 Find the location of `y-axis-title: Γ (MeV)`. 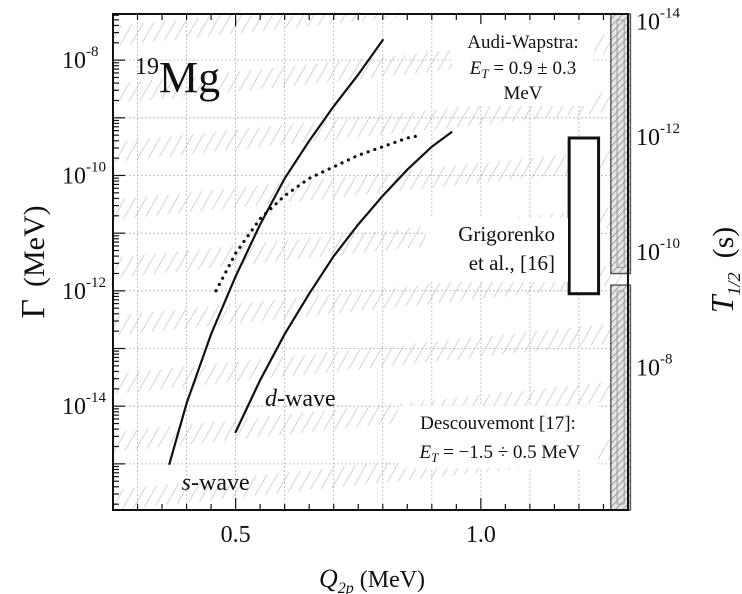

y-axis-title: Γ (MeV) is located at coordinates (33, 261).